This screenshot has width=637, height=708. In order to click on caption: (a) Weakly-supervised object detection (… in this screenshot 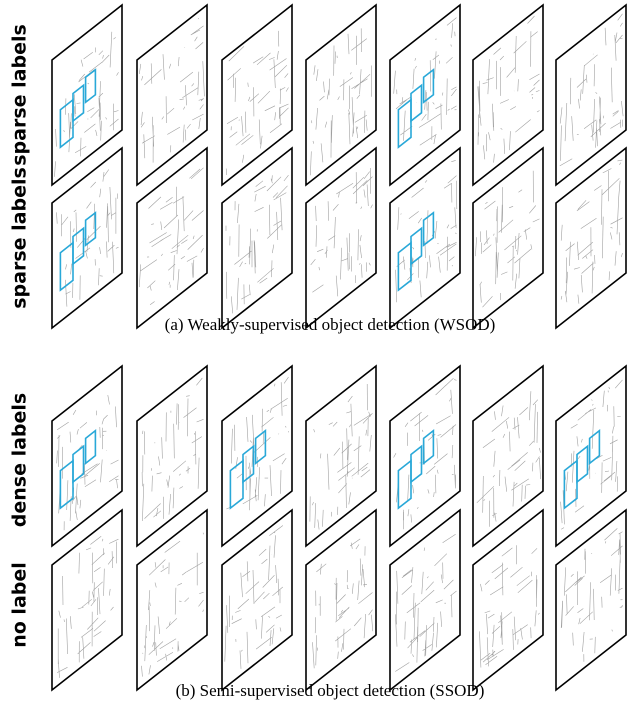, I will do `click(330, 324)`.